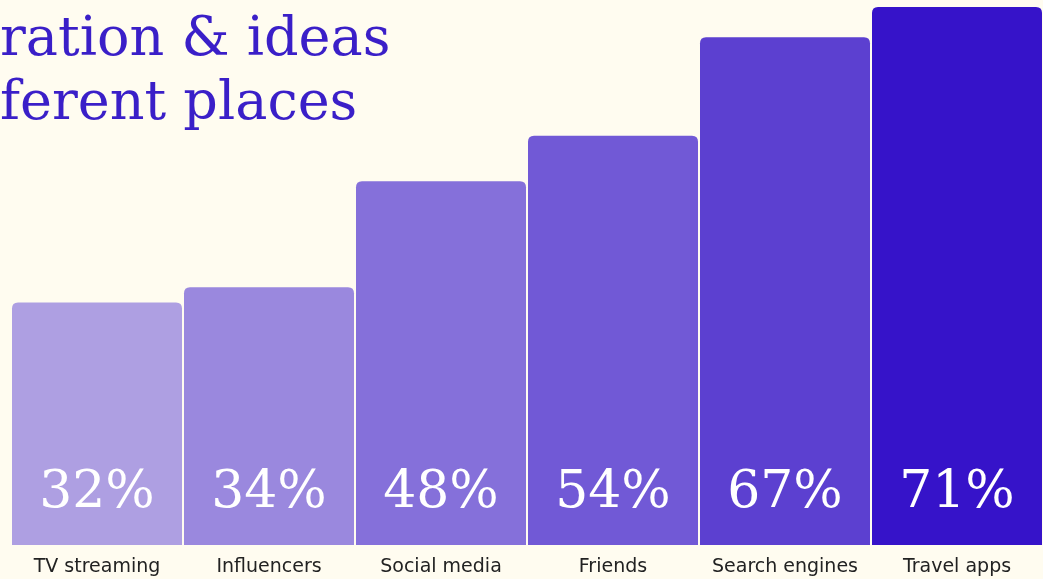 This screenshot has width=1043, height=579. I want to click on data-label: 71%, so click(957, 489).